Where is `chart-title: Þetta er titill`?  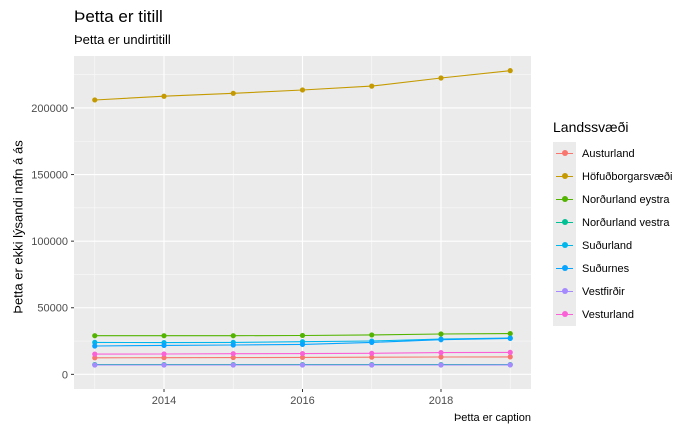 chart-title: Þetta er titill is located at coordinates (118, 16).